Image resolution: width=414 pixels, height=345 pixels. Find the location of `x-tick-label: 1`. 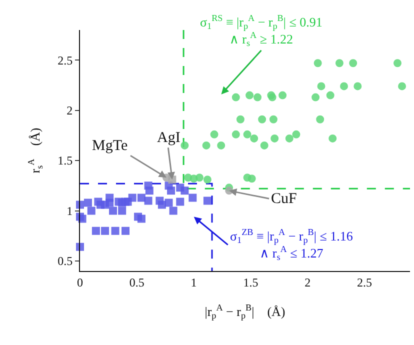

x-tick-label: 1 is located at coordinates (193, 282).